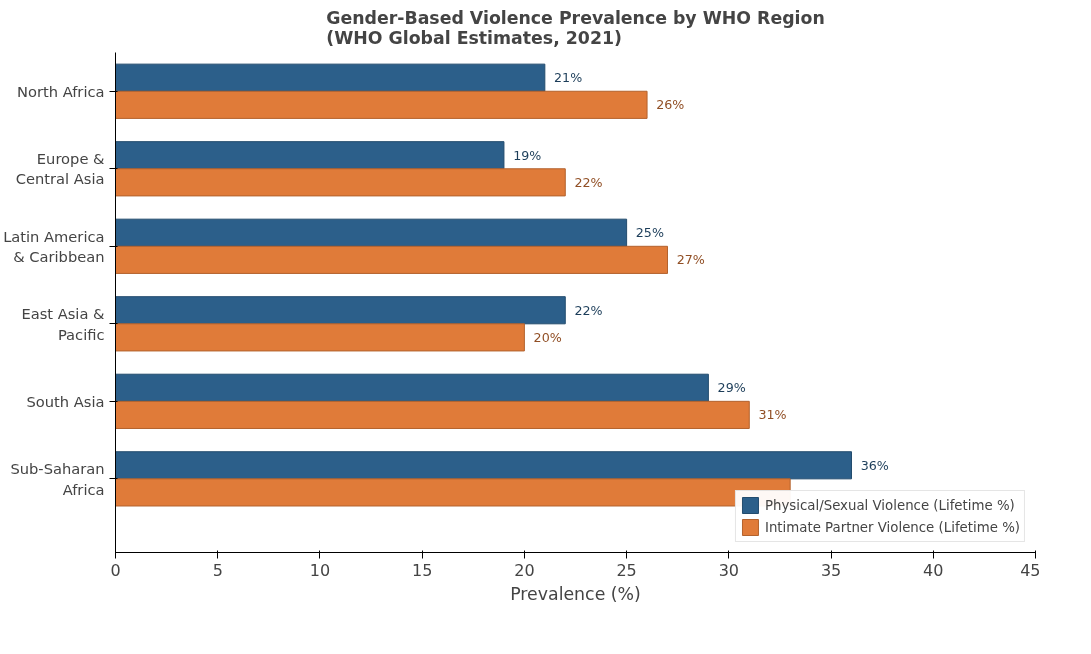 The image size is (1091, 654). I want to click on data-label: 31%, so click(772, 415).